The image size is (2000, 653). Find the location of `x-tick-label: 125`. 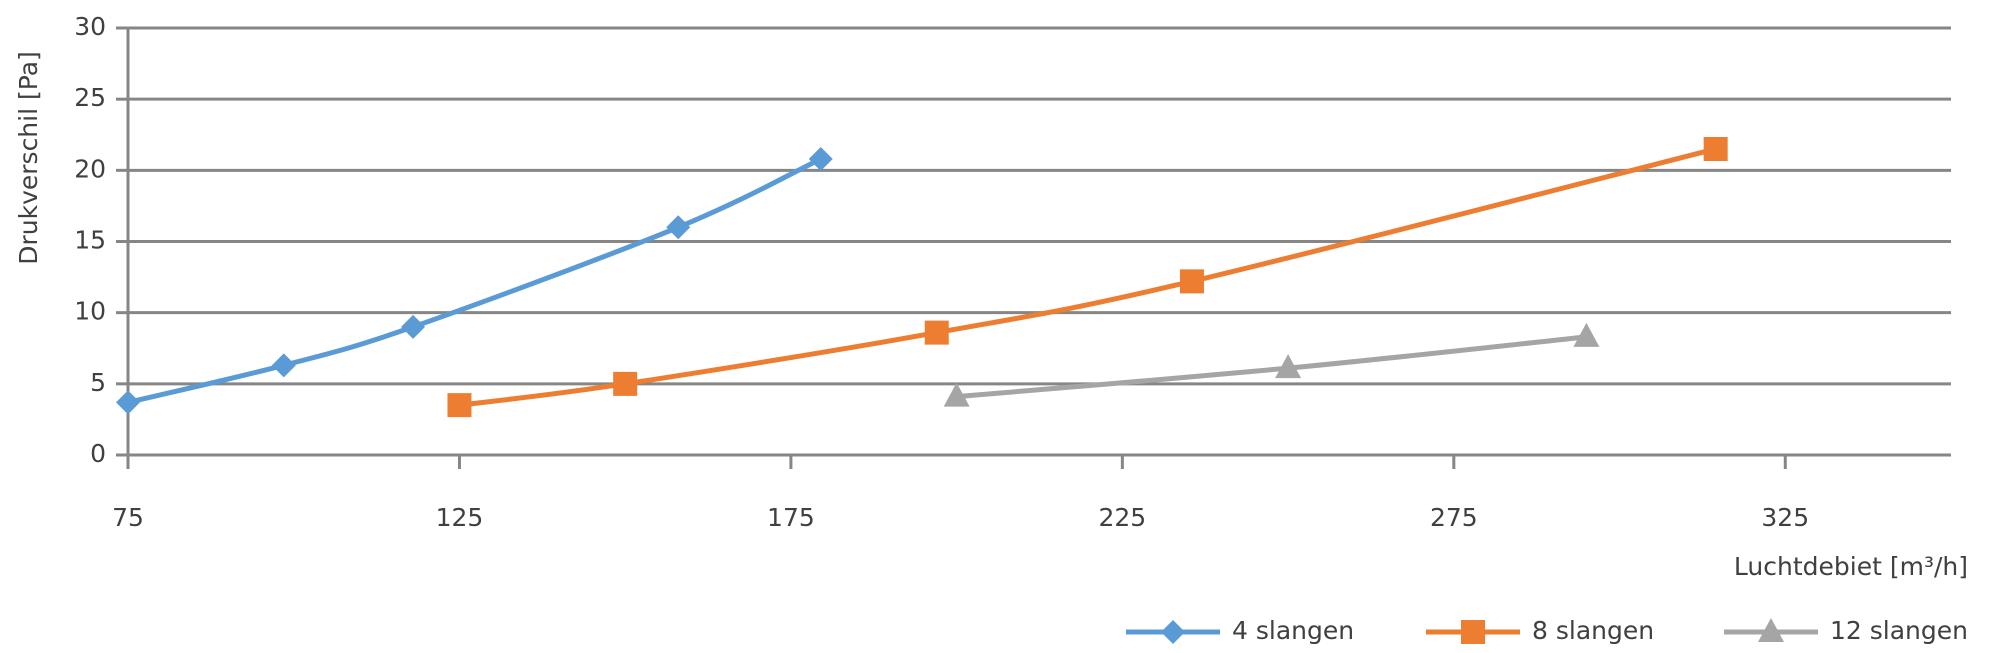

x-tick-label: 125 is located at coordinates (460, 517).